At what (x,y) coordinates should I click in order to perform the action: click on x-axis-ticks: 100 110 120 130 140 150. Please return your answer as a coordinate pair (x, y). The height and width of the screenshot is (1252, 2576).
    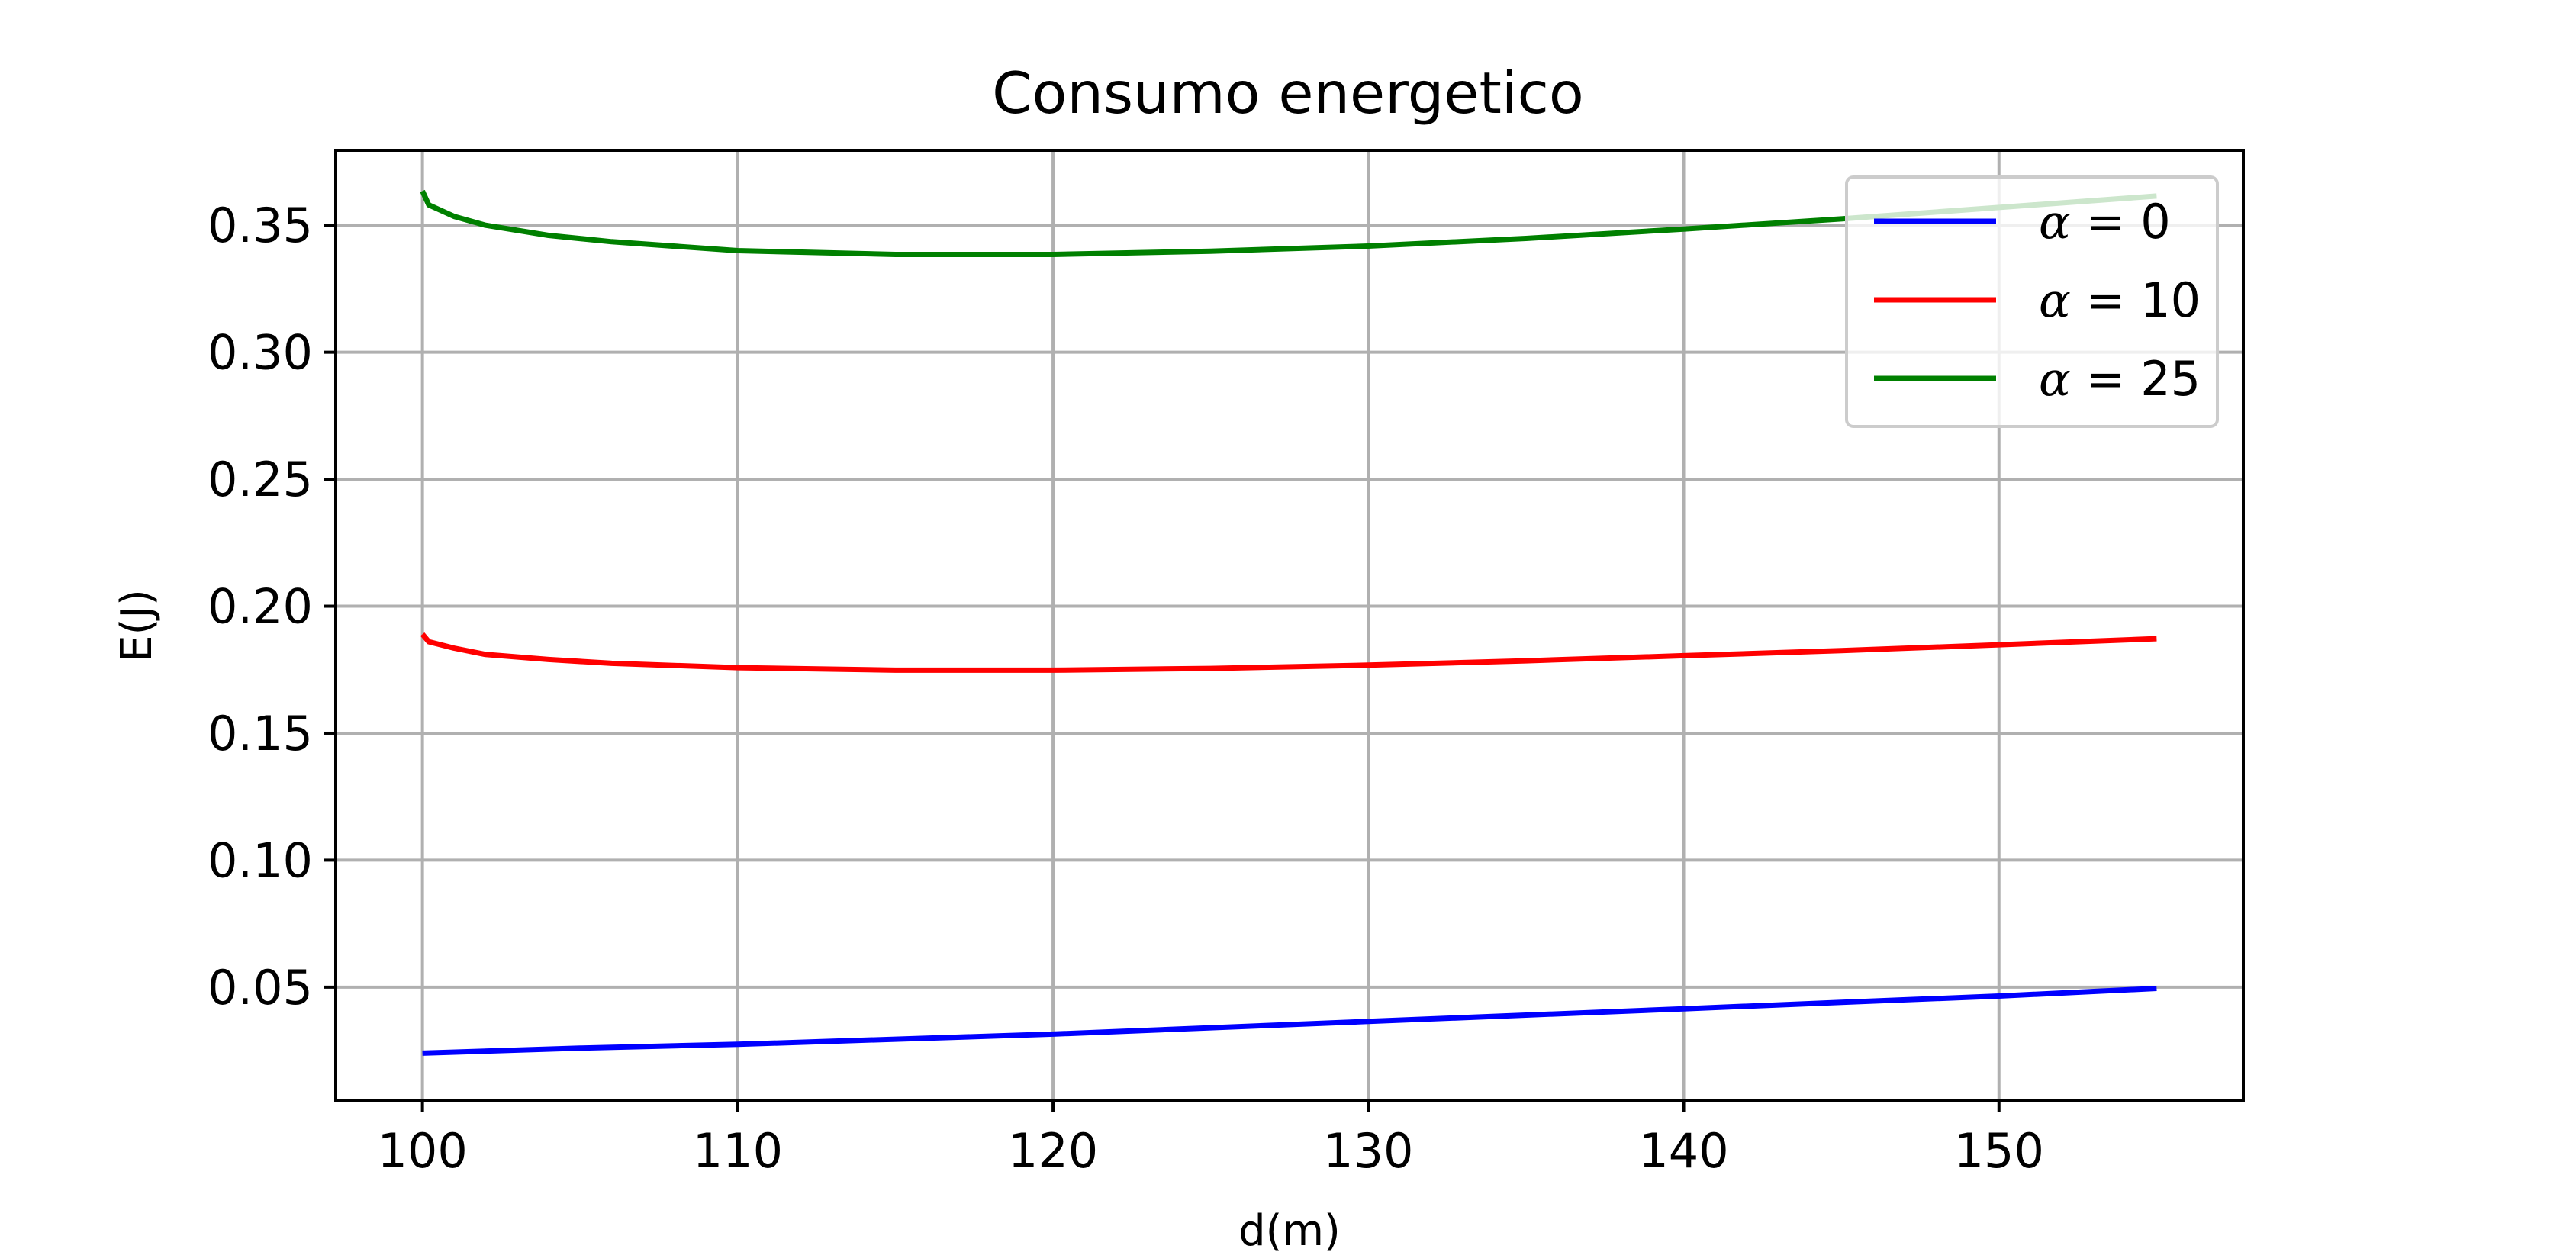
    Looking at the image, I should click on (1210, 1139).